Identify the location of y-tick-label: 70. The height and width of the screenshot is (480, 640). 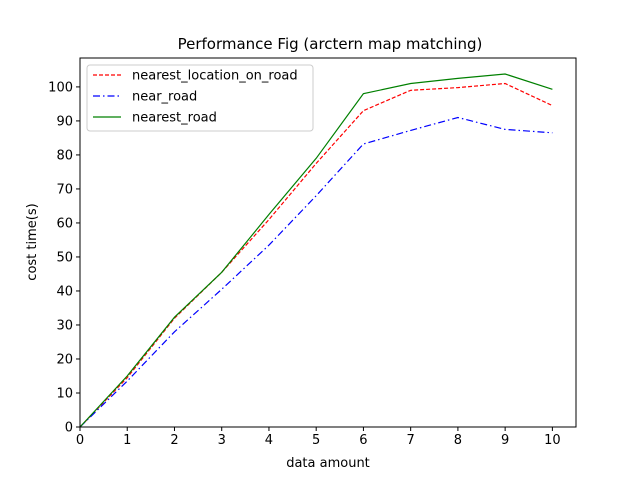
(64, 189).